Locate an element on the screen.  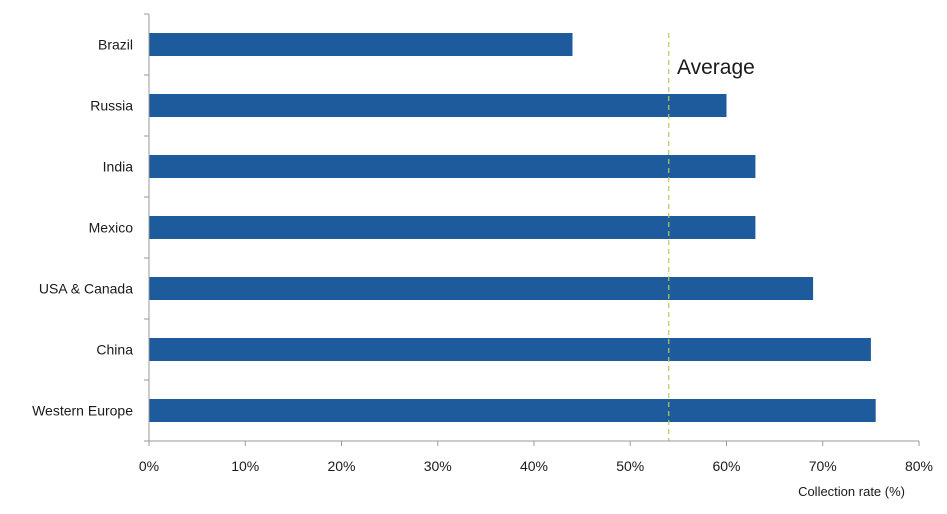
x-tick-label: 0% is located at coordinates (149, 466).